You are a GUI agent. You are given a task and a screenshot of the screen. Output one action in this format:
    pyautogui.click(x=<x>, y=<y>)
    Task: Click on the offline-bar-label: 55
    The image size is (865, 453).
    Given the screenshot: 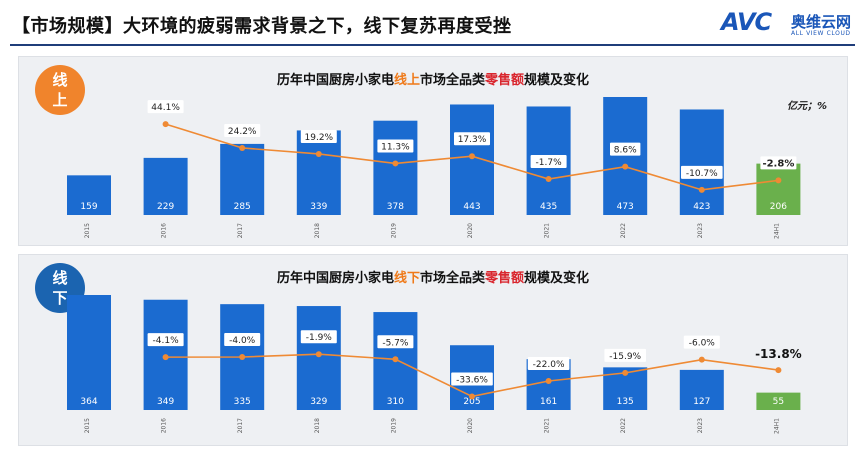 What is the action you would take?
    pyautogui.click(x=778, y=402)
    